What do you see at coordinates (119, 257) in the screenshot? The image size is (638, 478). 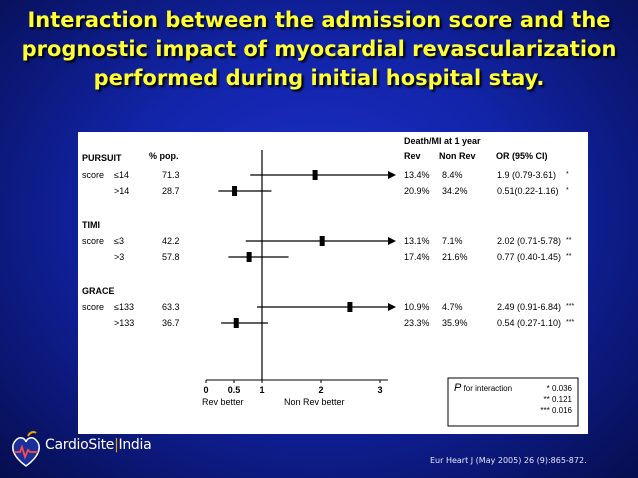 I see `row-label: >3` at bounding box center [119, 257].